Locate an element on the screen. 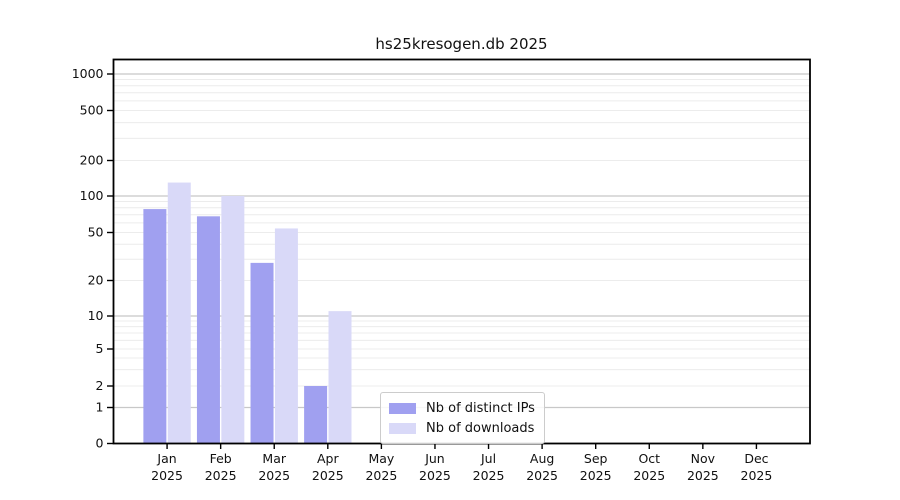  x-tick-label-month: Jul is located at coordinates (488, 458).